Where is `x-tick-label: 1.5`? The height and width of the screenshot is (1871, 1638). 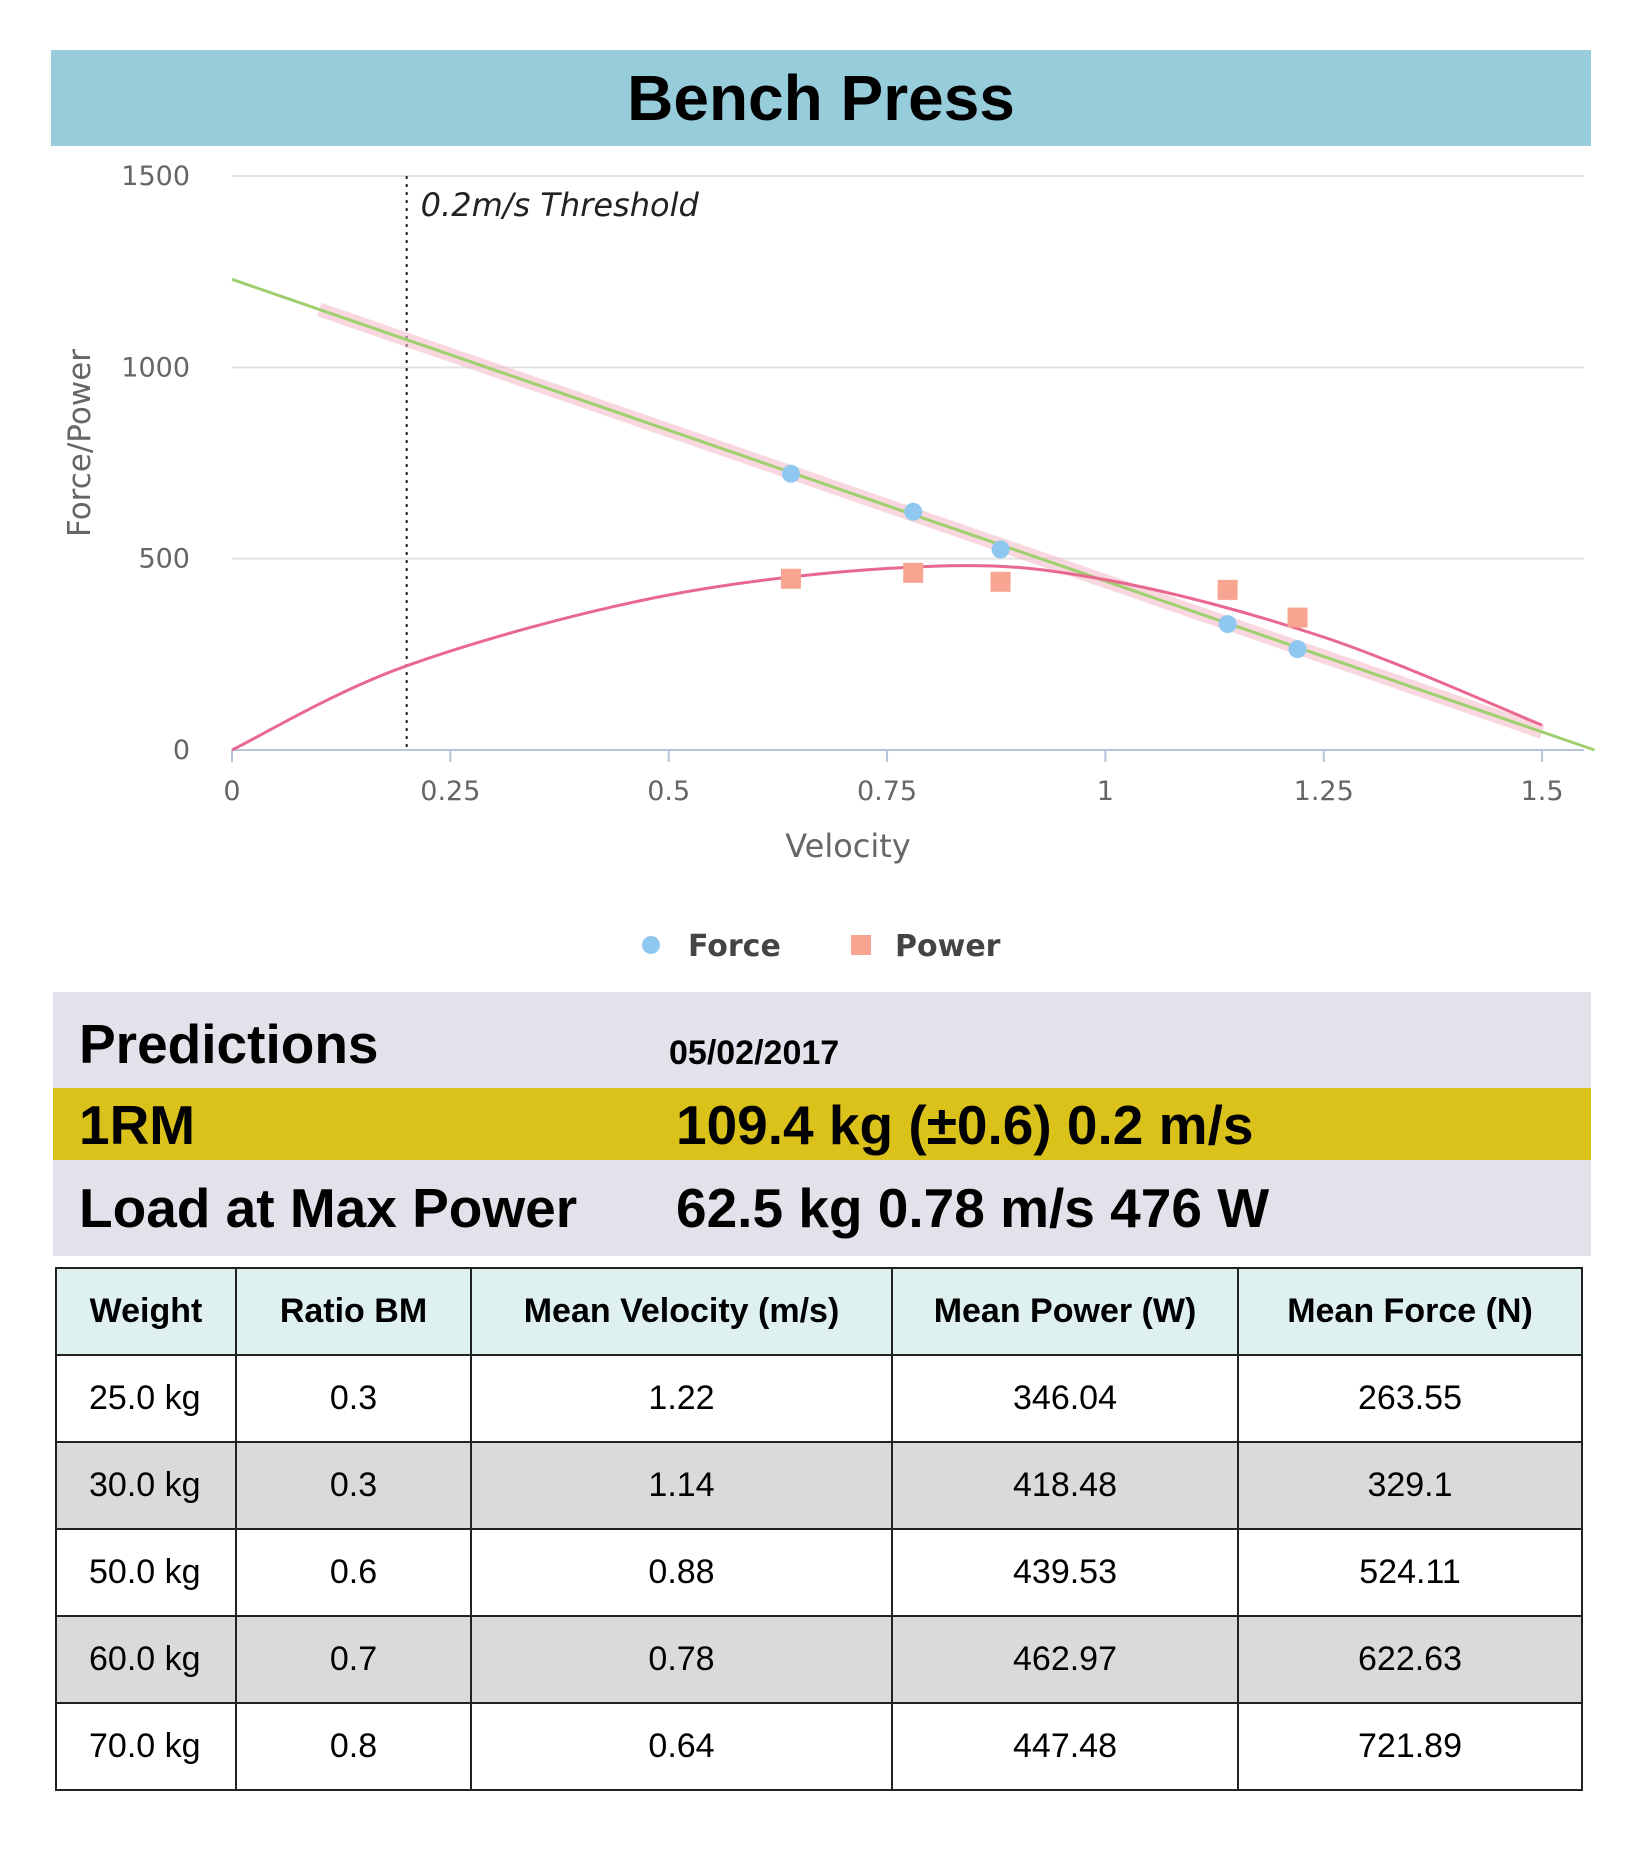
x-tick-label: 1.5 is located at coordinates (1542, 791).